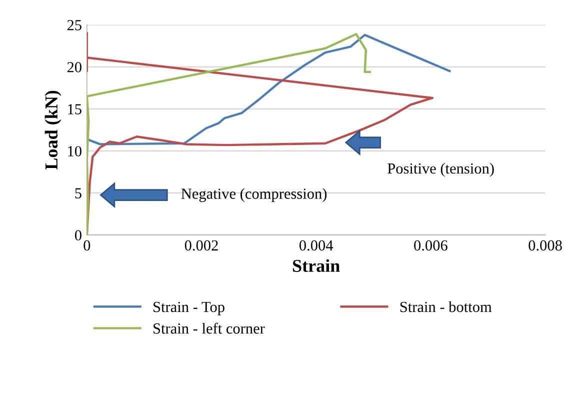  I want to click on y-tick-label: 15, so click(75, 109).